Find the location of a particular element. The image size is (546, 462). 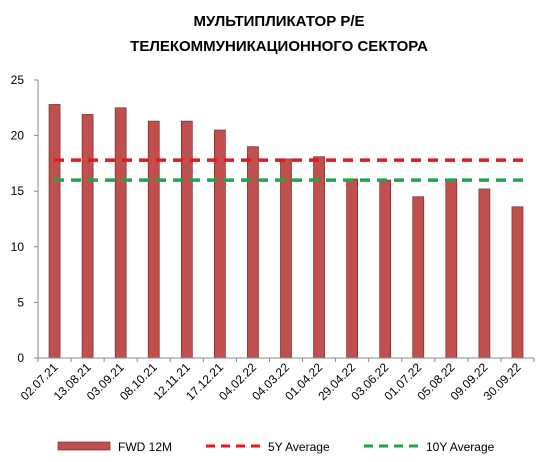

bar-02.07.21 is located at coordinates (54, 231).